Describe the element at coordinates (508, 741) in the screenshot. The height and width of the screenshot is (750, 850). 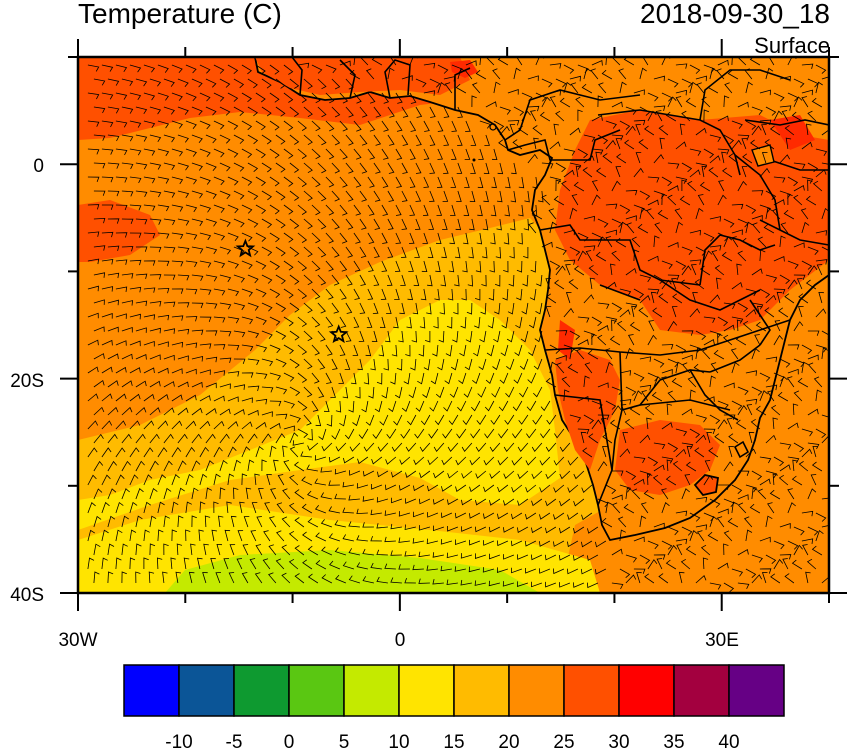
I see `colorbar-label: 20` at that location.